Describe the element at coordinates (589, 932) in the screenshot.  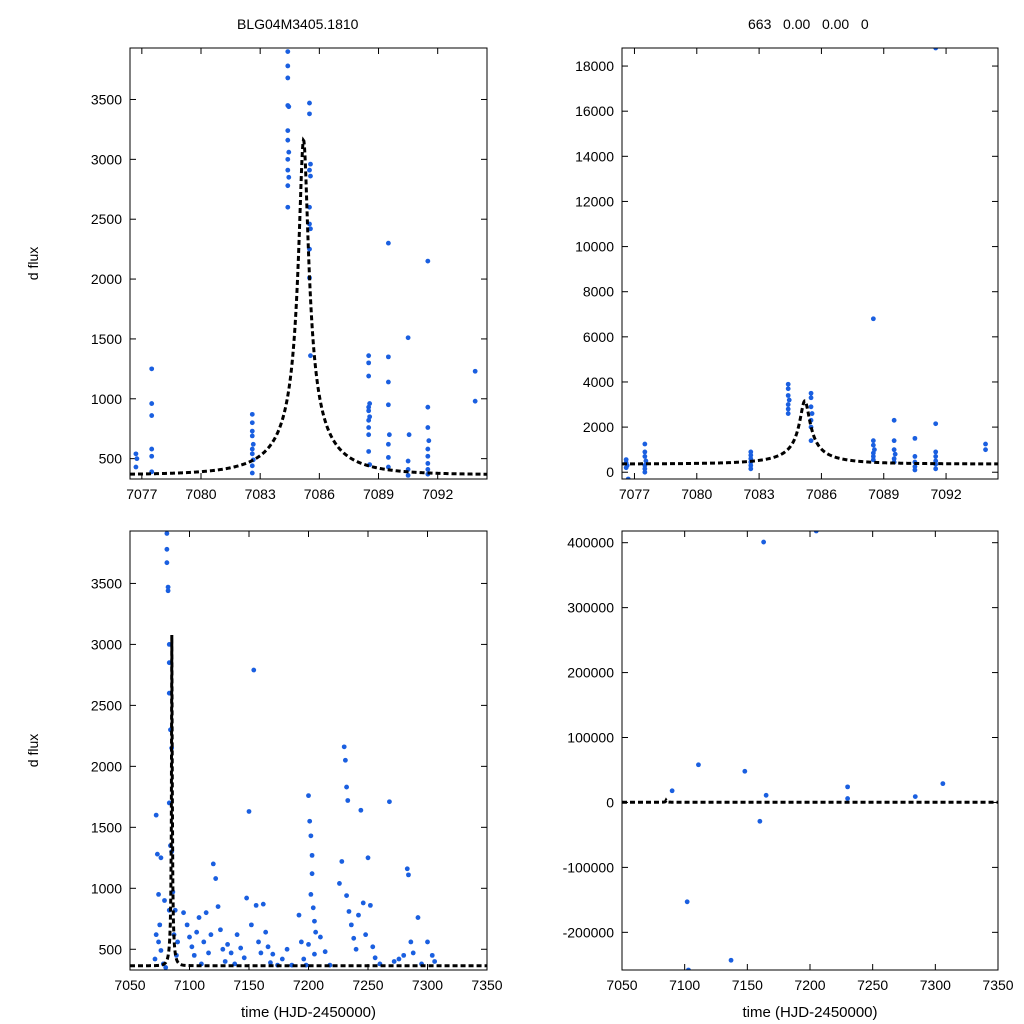
I see `y-tick-label: -200000` at that location.